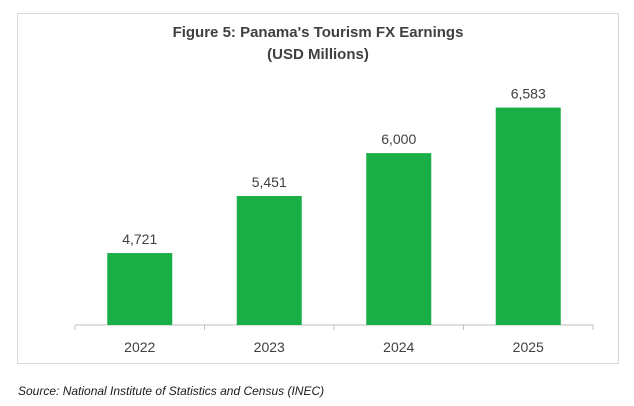 Image resolution: width=634 pixels, height=406 pixels. What do you see at coordinates (139, 239) in the screenshot?
I see `data-label-2022: 4,721` at bounding box center [139, 239].